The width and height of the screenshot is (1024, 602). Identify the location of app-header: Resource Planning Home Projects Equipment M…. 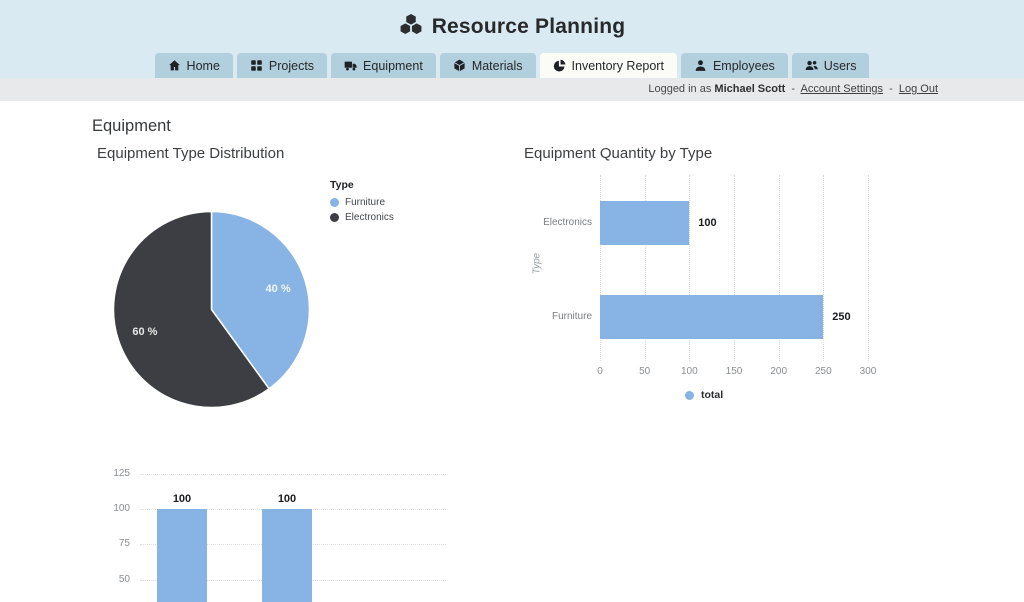
(512, 39).